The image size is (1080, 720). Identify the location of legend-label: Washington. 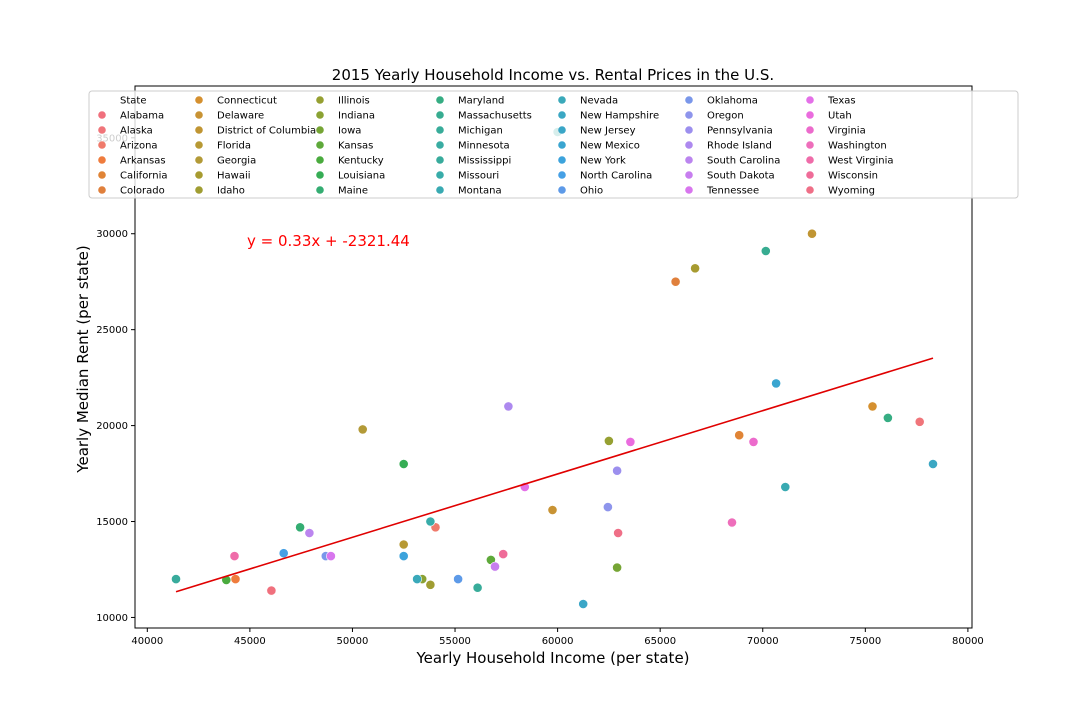
(857, 146).